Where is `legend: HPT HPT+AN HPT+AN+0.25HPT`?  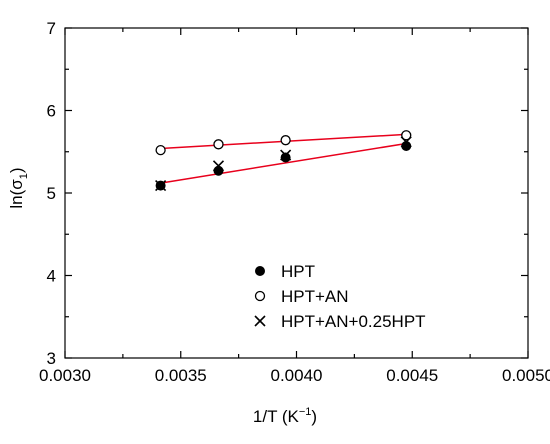
legend: HPT HPT+AN HPT+AN+0.25HPT is located at coordinates (340, 296).